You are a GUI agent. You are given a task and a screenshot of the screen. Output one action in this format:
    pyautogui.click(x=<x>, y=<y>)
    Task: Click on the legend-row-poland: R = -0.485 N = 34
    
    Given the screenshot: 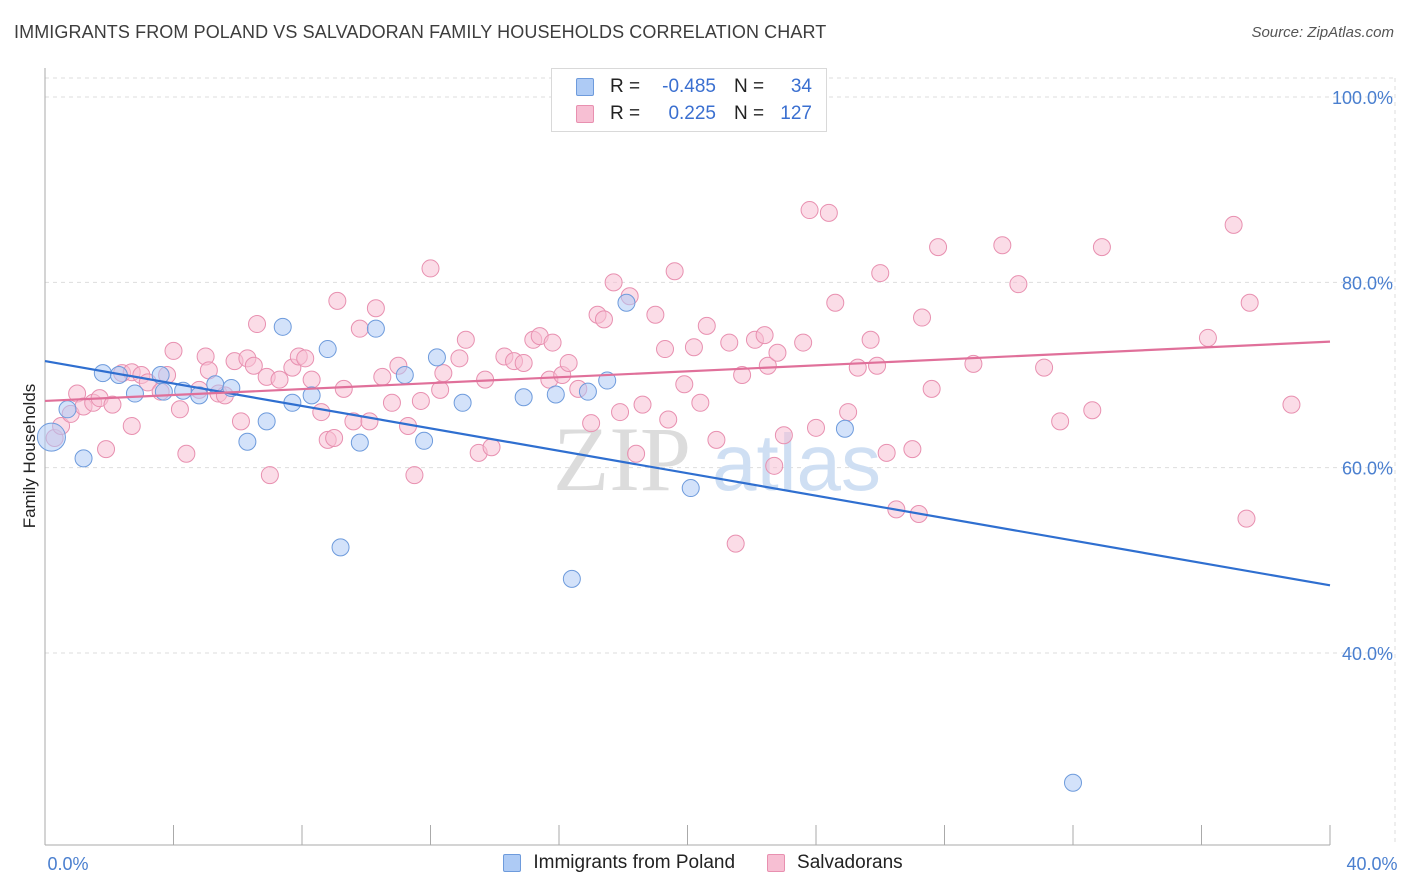 What is the action you would take?
    pyautogui.click(x=694, y=87)
    